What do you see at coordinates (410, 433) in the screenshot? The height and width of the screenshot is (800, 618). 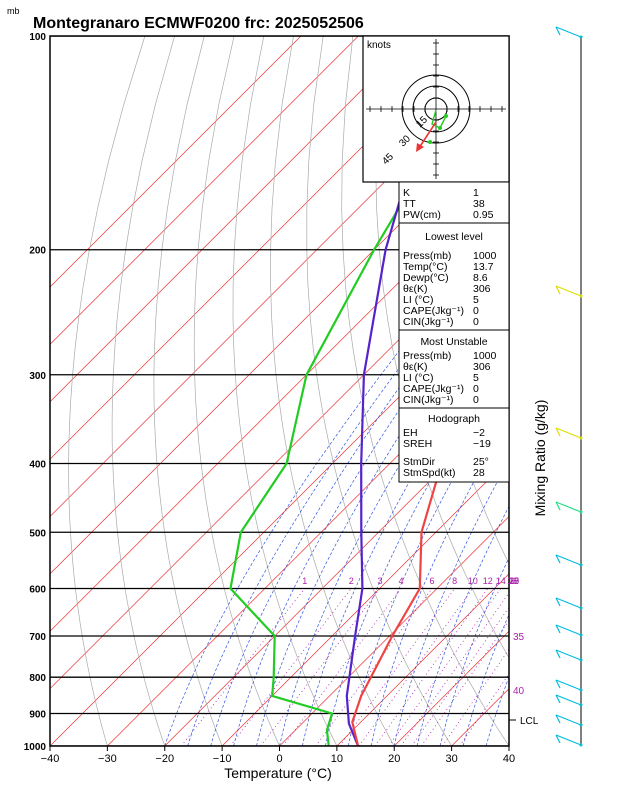 I see `hodo-label: EH` at bounding box center [410, 433].